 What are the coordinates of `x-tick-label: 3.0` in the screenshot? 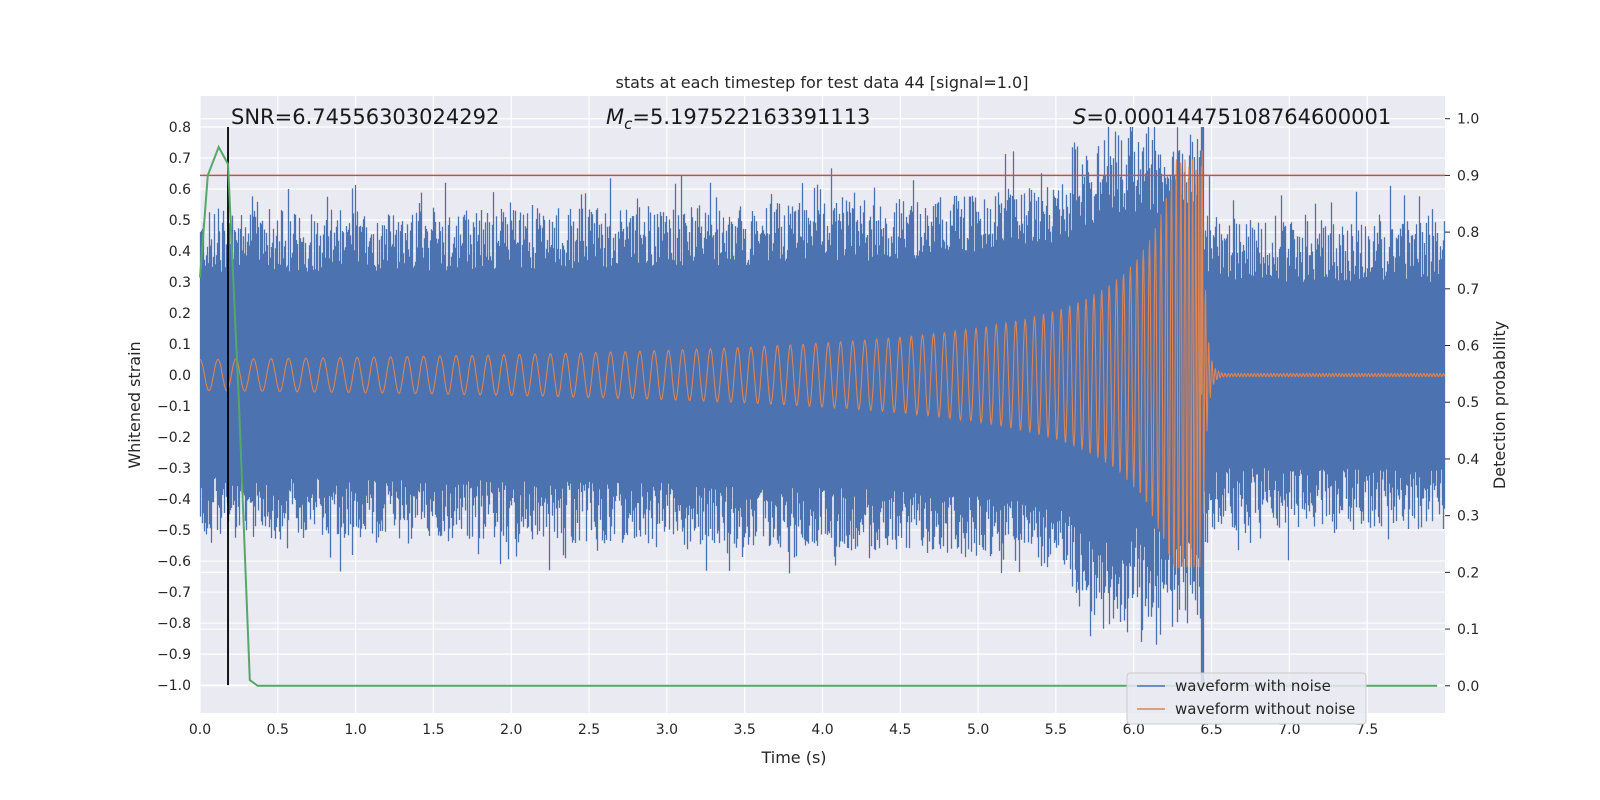 It's located at (667, 730).